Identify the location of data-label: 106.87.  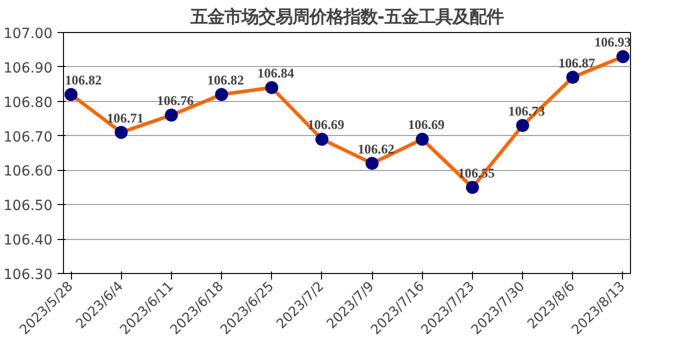
(577, 62).